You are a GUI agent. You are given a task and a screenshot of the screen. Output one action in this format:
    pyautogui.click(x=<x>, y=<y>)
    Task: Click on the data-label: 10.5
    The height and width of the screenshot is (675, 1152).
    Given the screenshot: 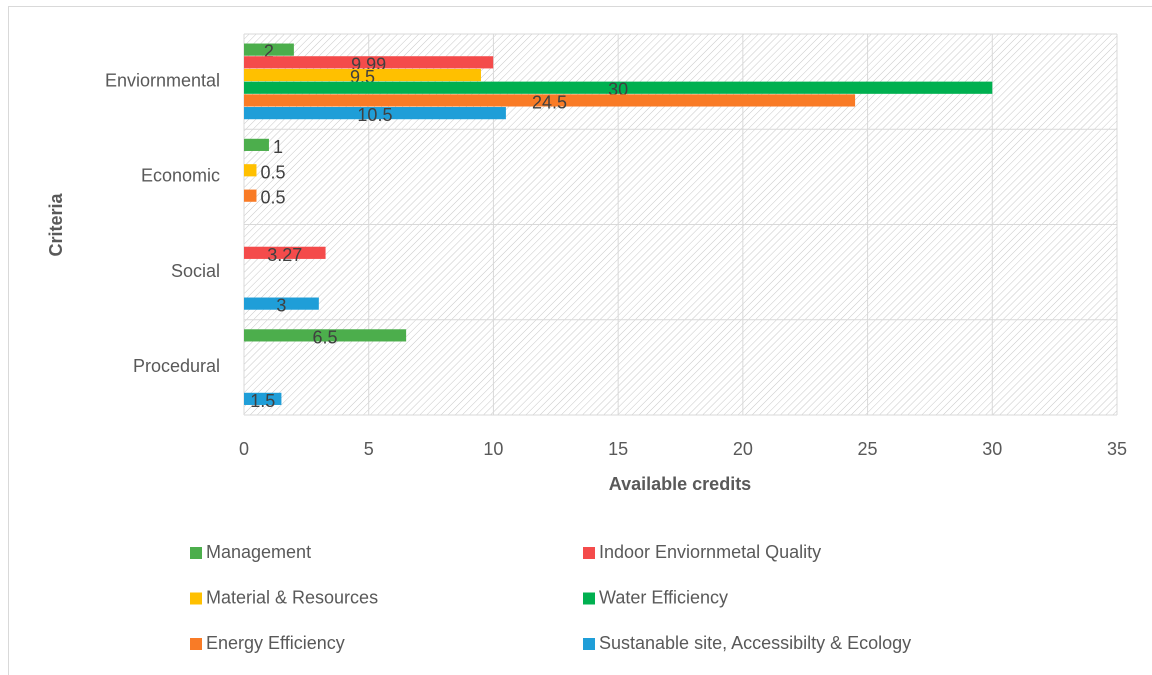 What is the action you would take?
    pyautogui.click(x=374, y=115)
    